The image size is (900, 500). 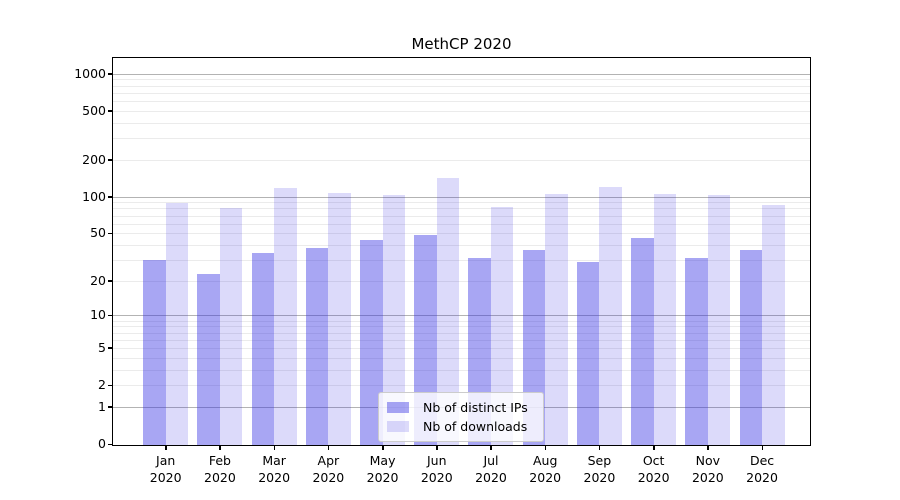 I want to click on y-tick-label: 20, so click(x=98, y=280).